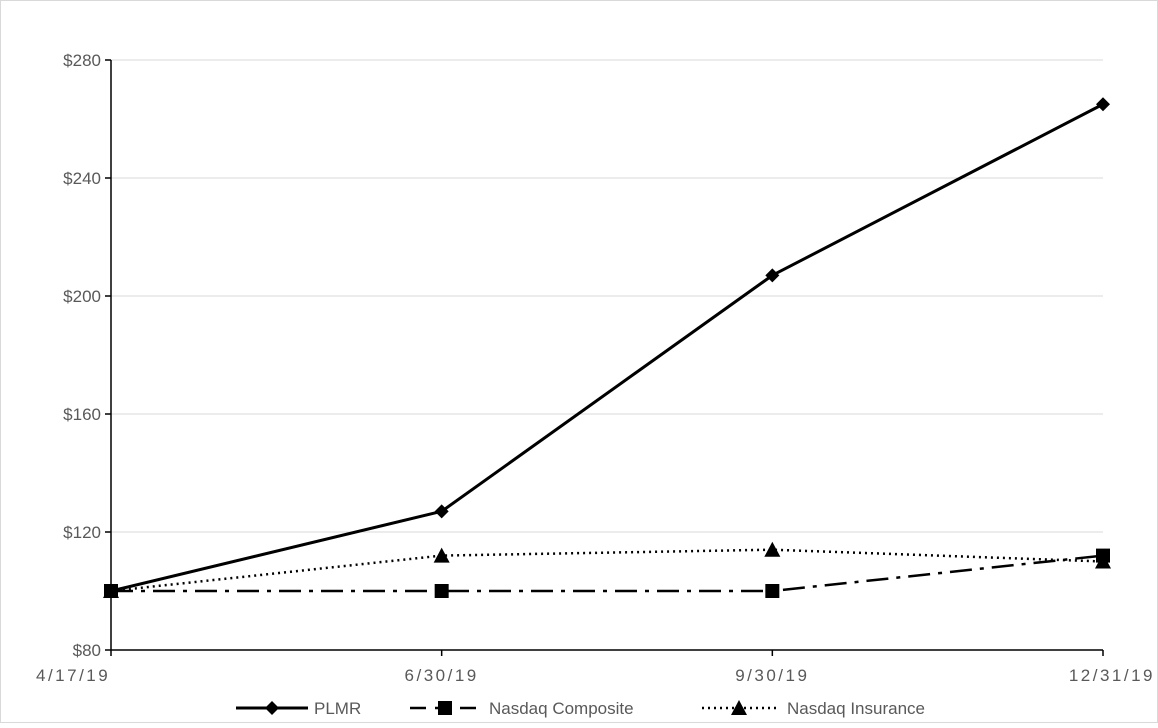 The height and width of the screenshot is (728, 1158). I want to click on legend-marker-nasdaq-composite, so click(445, 708).